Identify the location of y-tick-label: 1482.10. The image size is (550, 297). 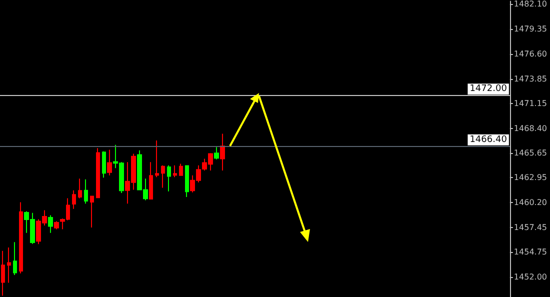
(531, 4).